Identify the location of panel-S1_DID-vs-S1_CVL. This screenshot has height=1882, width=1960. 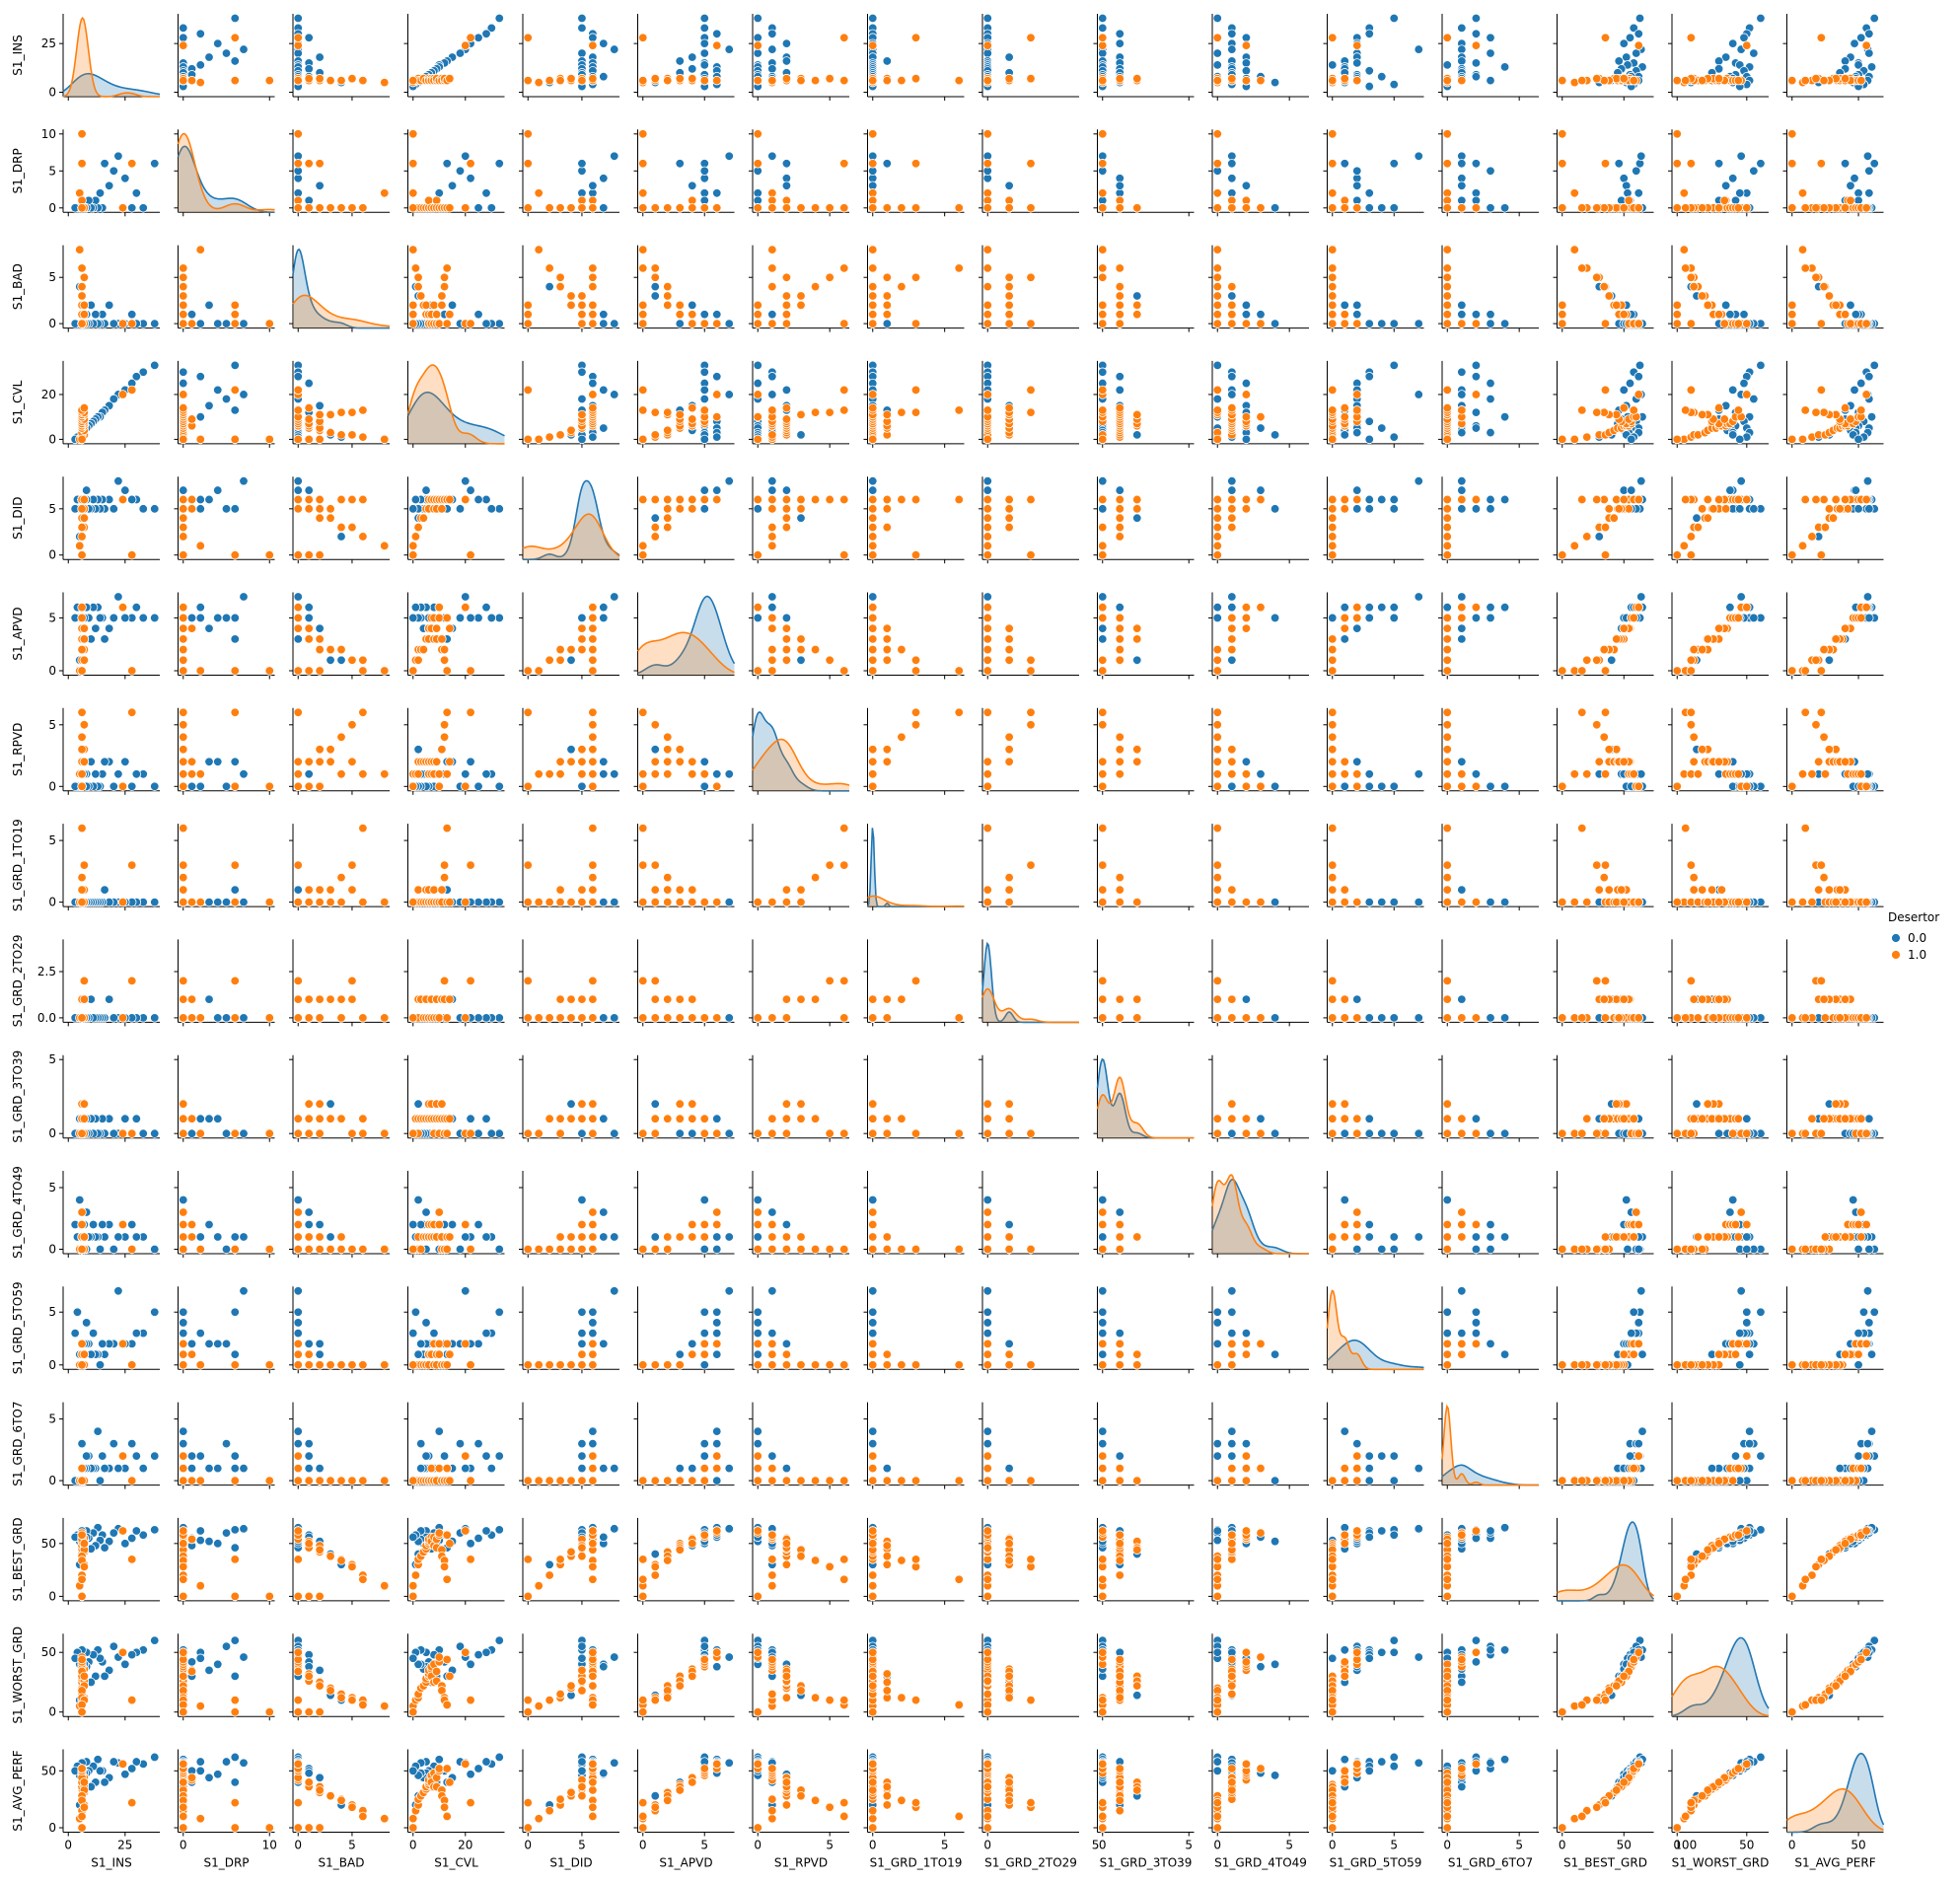
(454, 520).